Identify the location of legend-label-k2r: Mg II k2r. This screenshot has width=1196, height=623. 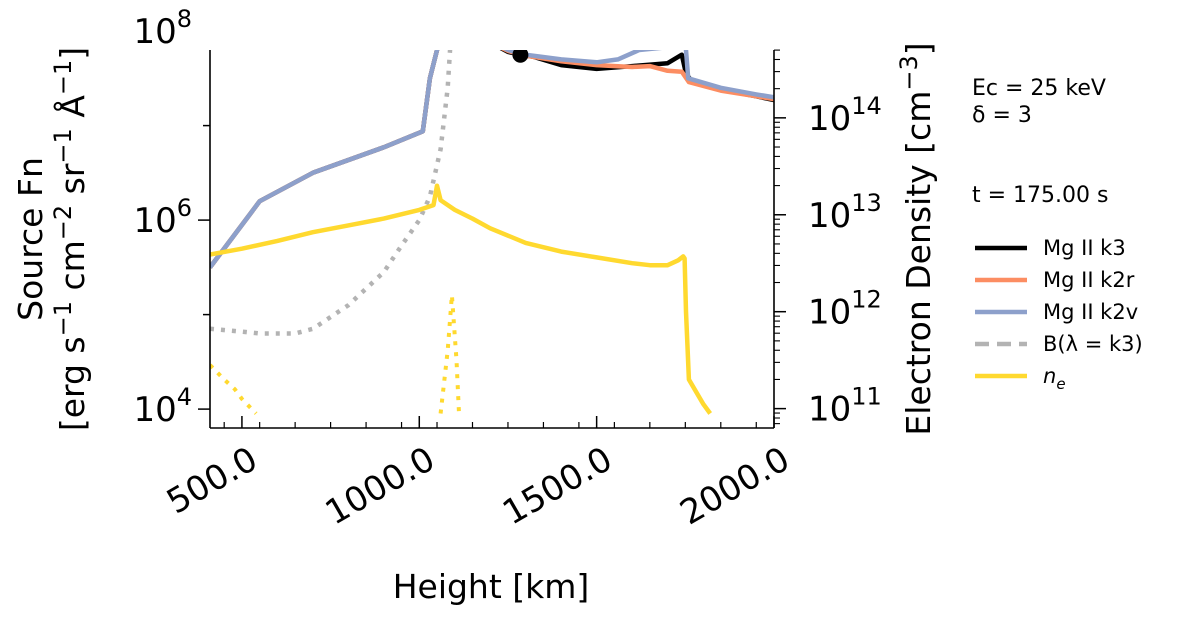
(1089, 280).